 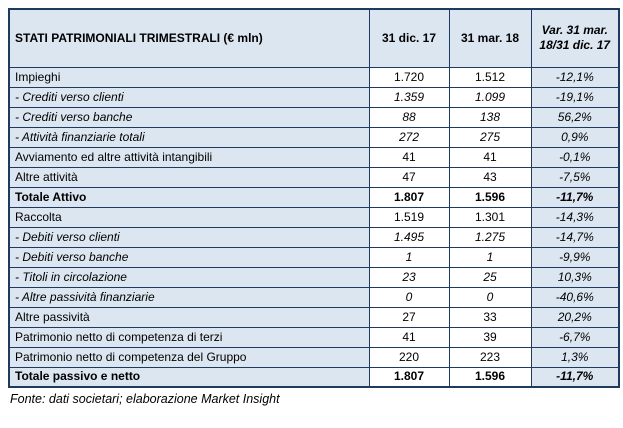 What do you see at coordinates (490, 217) in the screenshot?
I see `value-mar18: 1.301` at bounding box center [490, 217].